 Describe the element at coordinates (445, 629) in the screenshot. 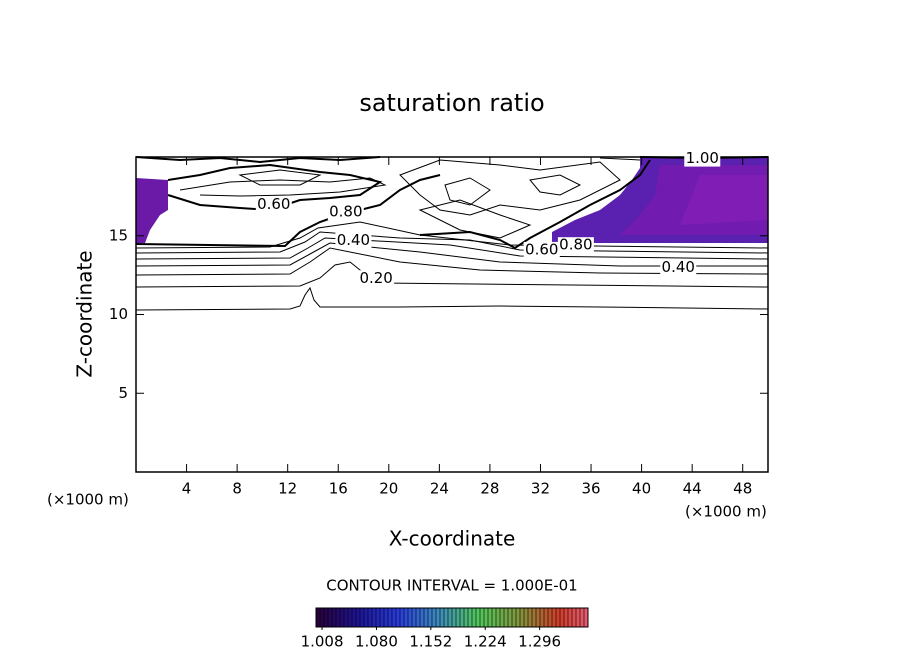

I see `colorbar: 1.008 1.080 1.152 1.224 1.296` at that location.